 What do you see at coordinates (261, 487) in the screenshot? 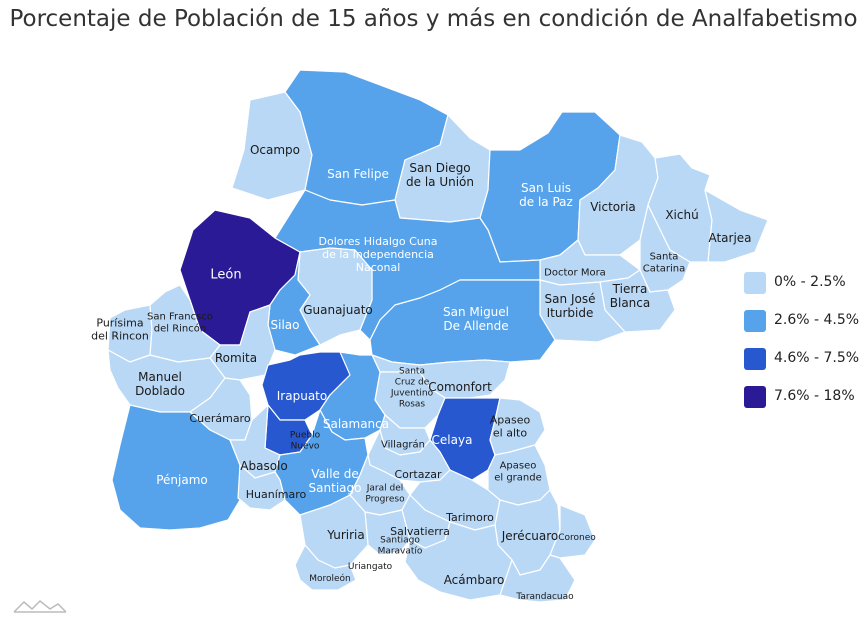
I see `municipio-huanimaro` at bounding box center [261, 487].